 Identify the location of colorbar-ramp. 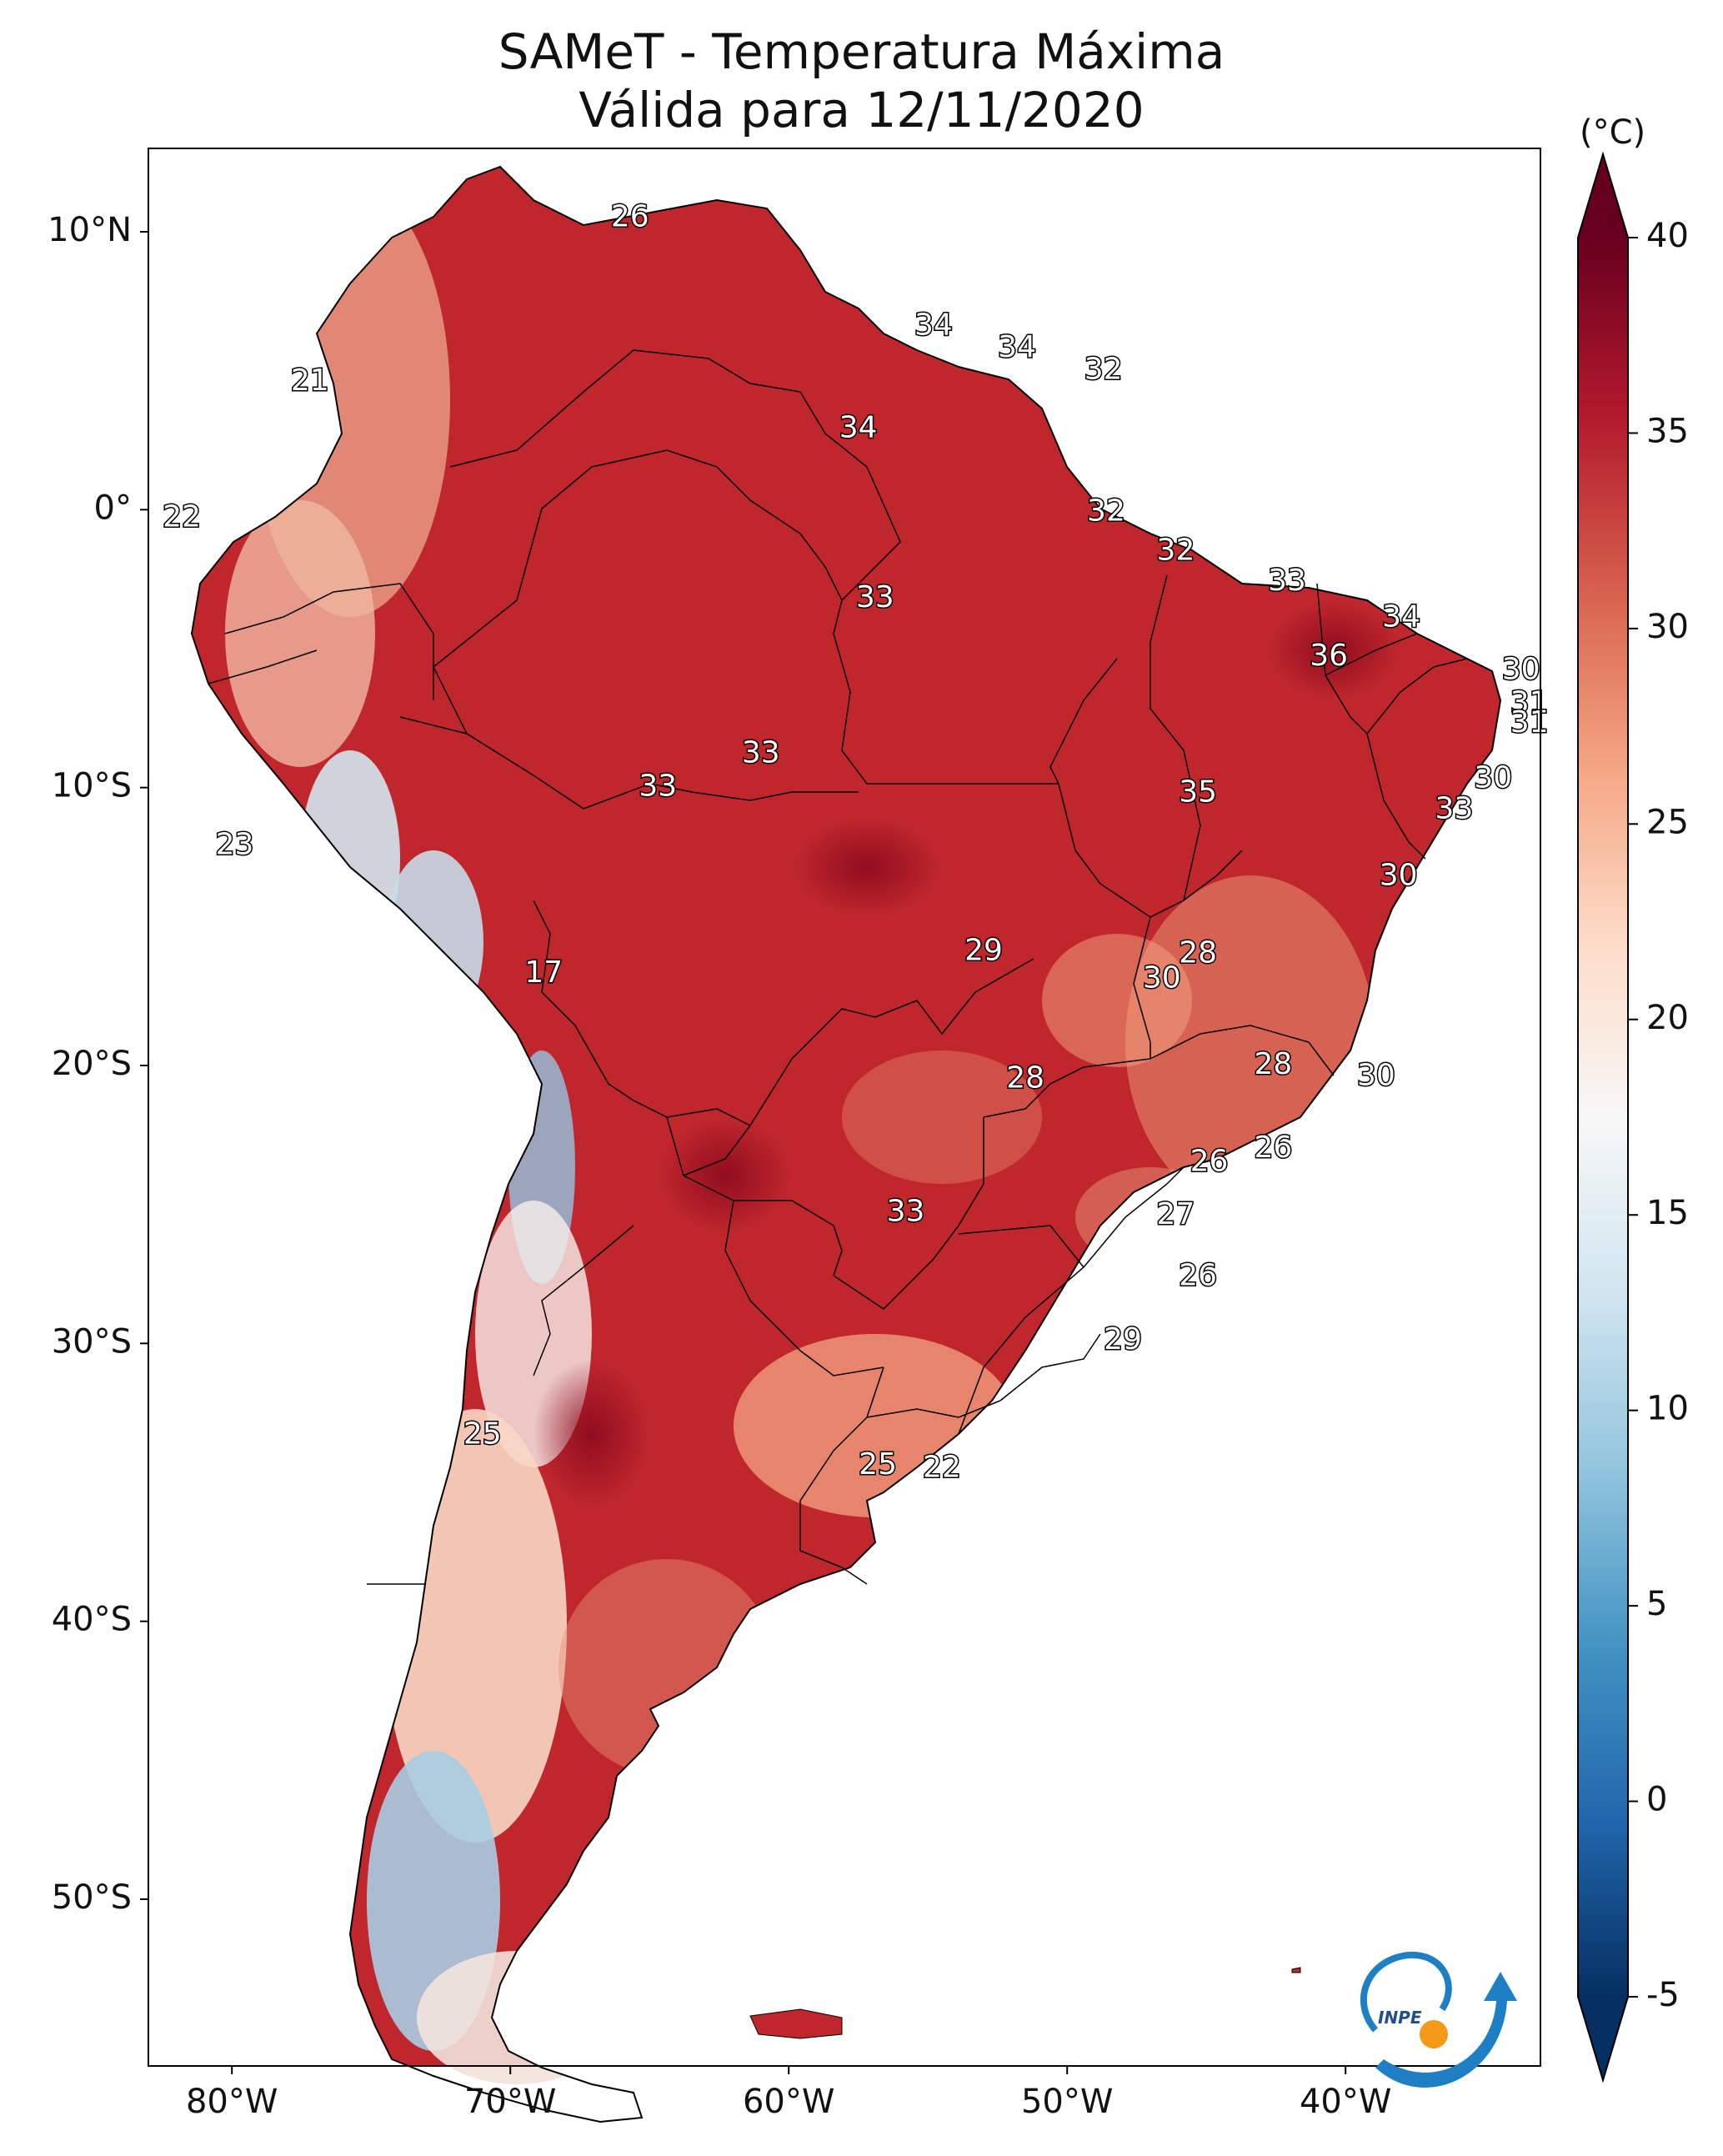
(1603, 1117).